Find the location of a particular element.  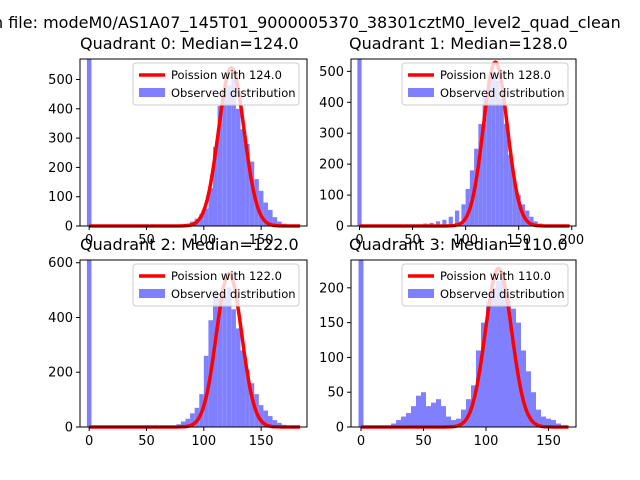

panel-title: Quadrant 3: Median=110.0 is located at coordinates (458, 244).